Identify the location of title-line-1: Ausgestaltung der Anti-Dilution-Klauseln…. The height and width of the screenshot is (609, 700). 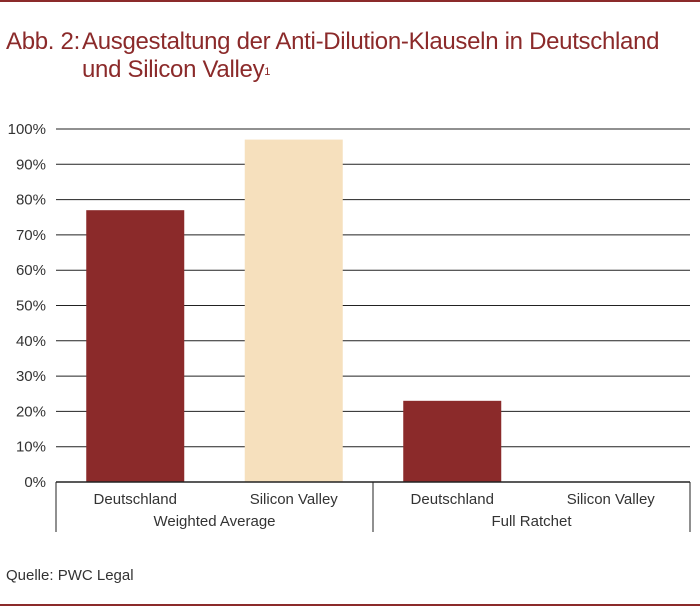
(371, 41).